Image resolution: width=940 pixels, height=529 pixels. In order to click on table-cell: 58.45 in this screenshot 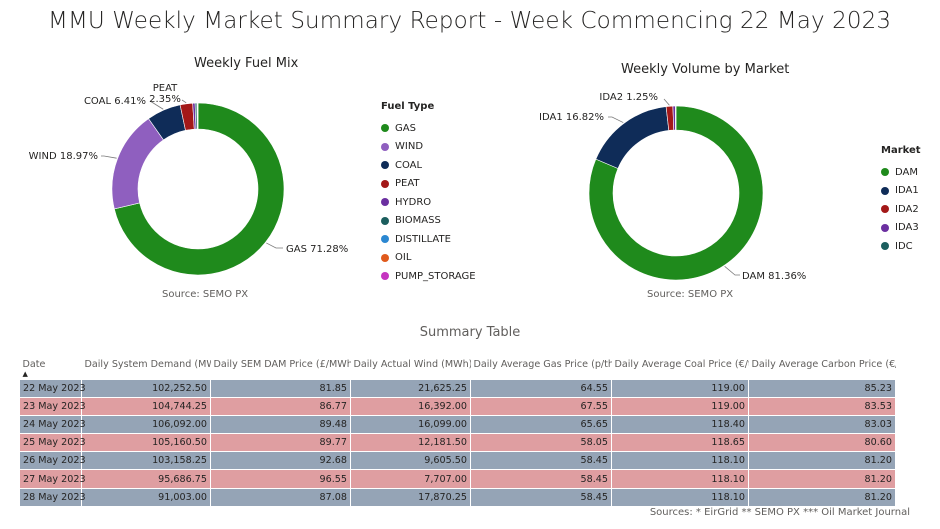, I will do `click(541, 479)`.